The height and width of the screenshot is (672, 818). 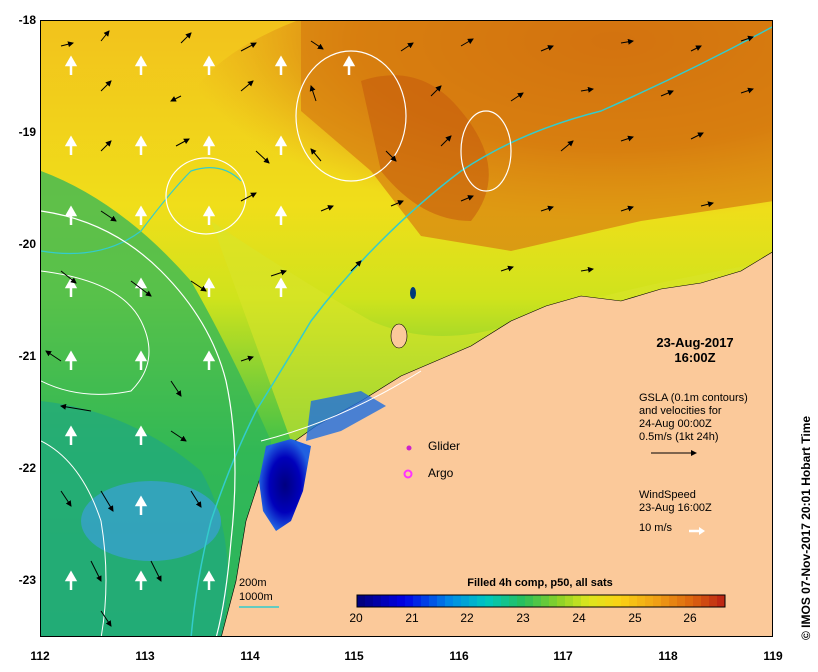 What do you see at coordinates (690, 618) in the screenshot?
I see `colorbar-tick-label: 26` at bounding box center [690, 618].